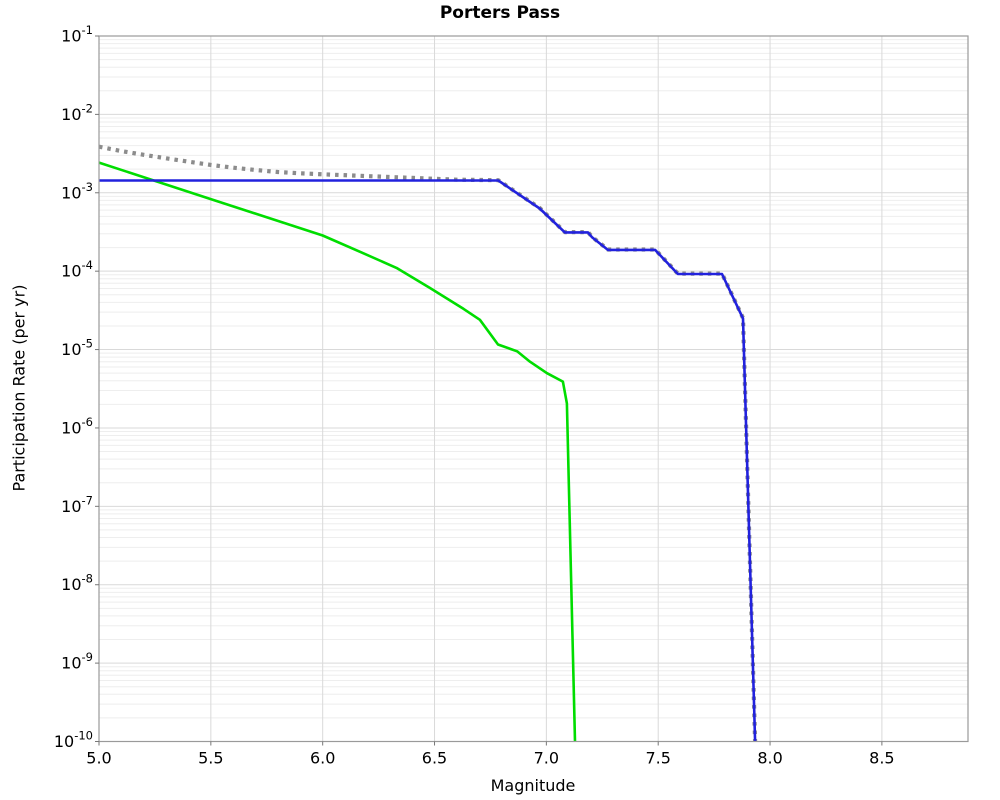 Image resolution: width=1000 pixels, height=800 pixels. Describe the element at coordinates (533, 785) in the screenshot. I see `x-axis-label: Magnitude` at that location.